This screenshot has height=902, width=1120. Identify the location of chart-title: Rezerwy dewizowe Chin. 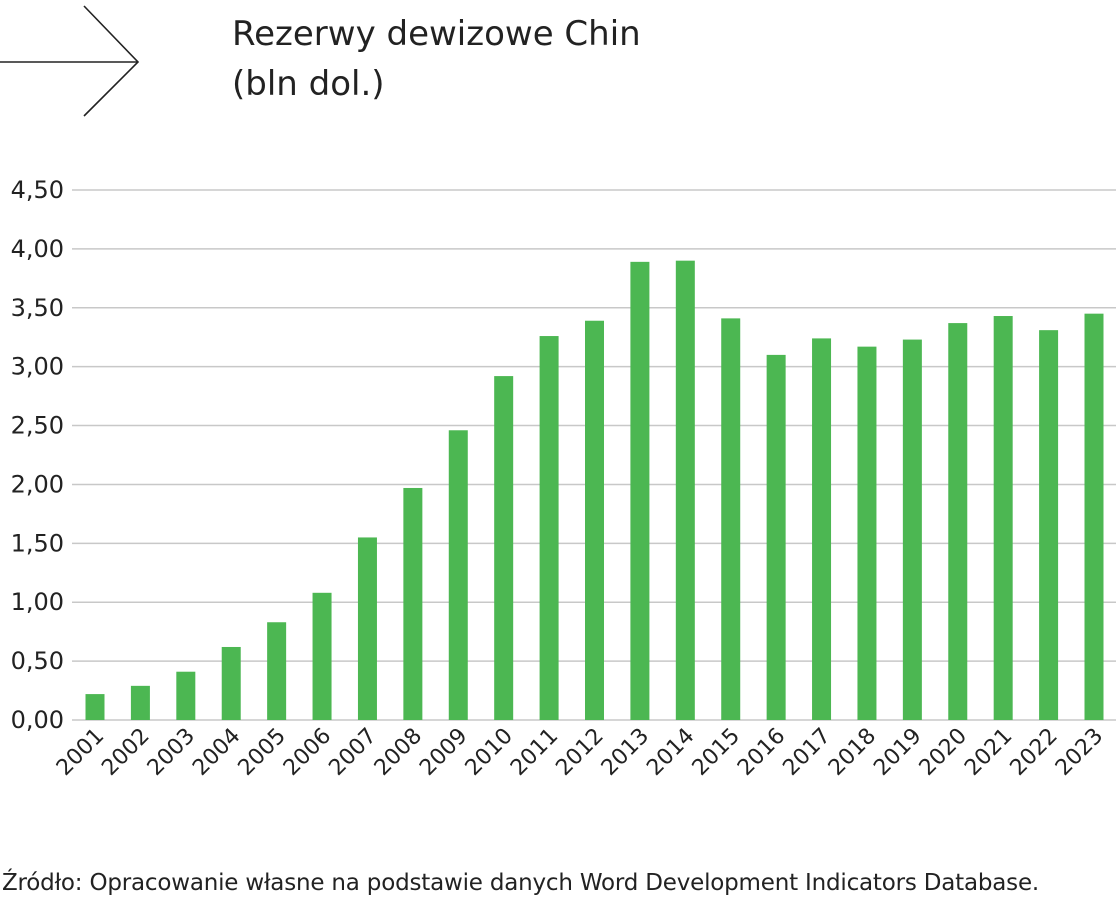
(436, 34).